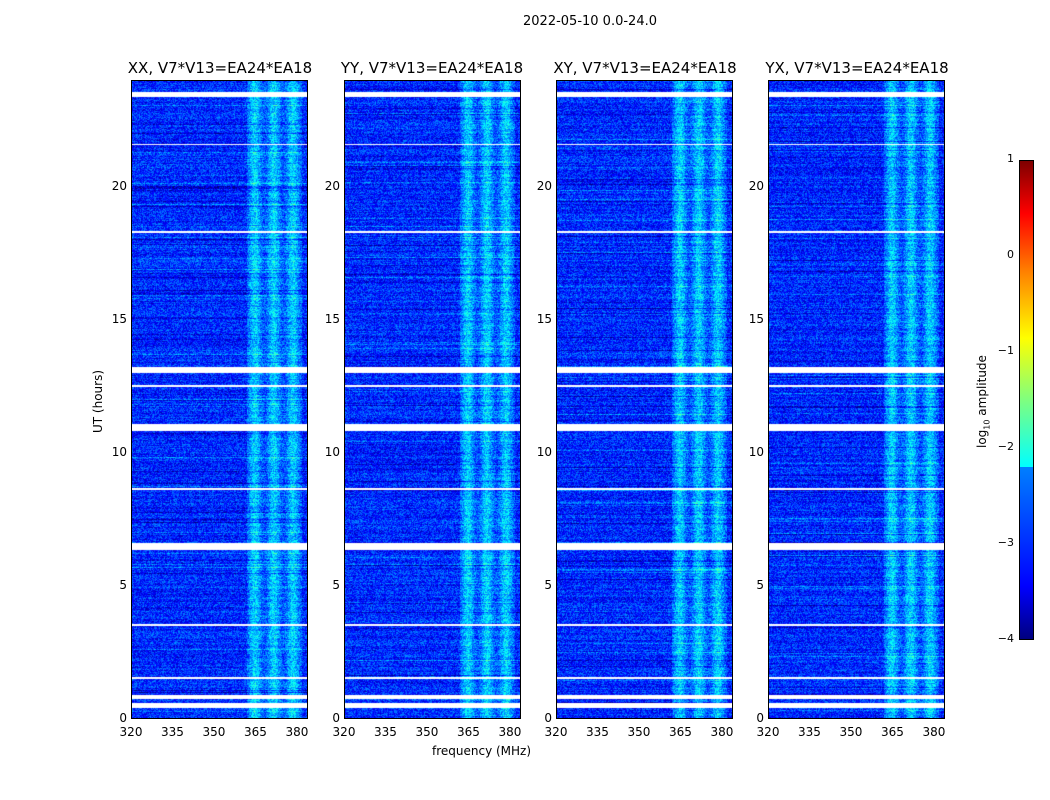 This screenshot has height=800, width=1050. What do you see at coordinates (1005, 638) in the screenshot?
I see `colorbar-tick-label: −4` at bounding box center [1005, 638].